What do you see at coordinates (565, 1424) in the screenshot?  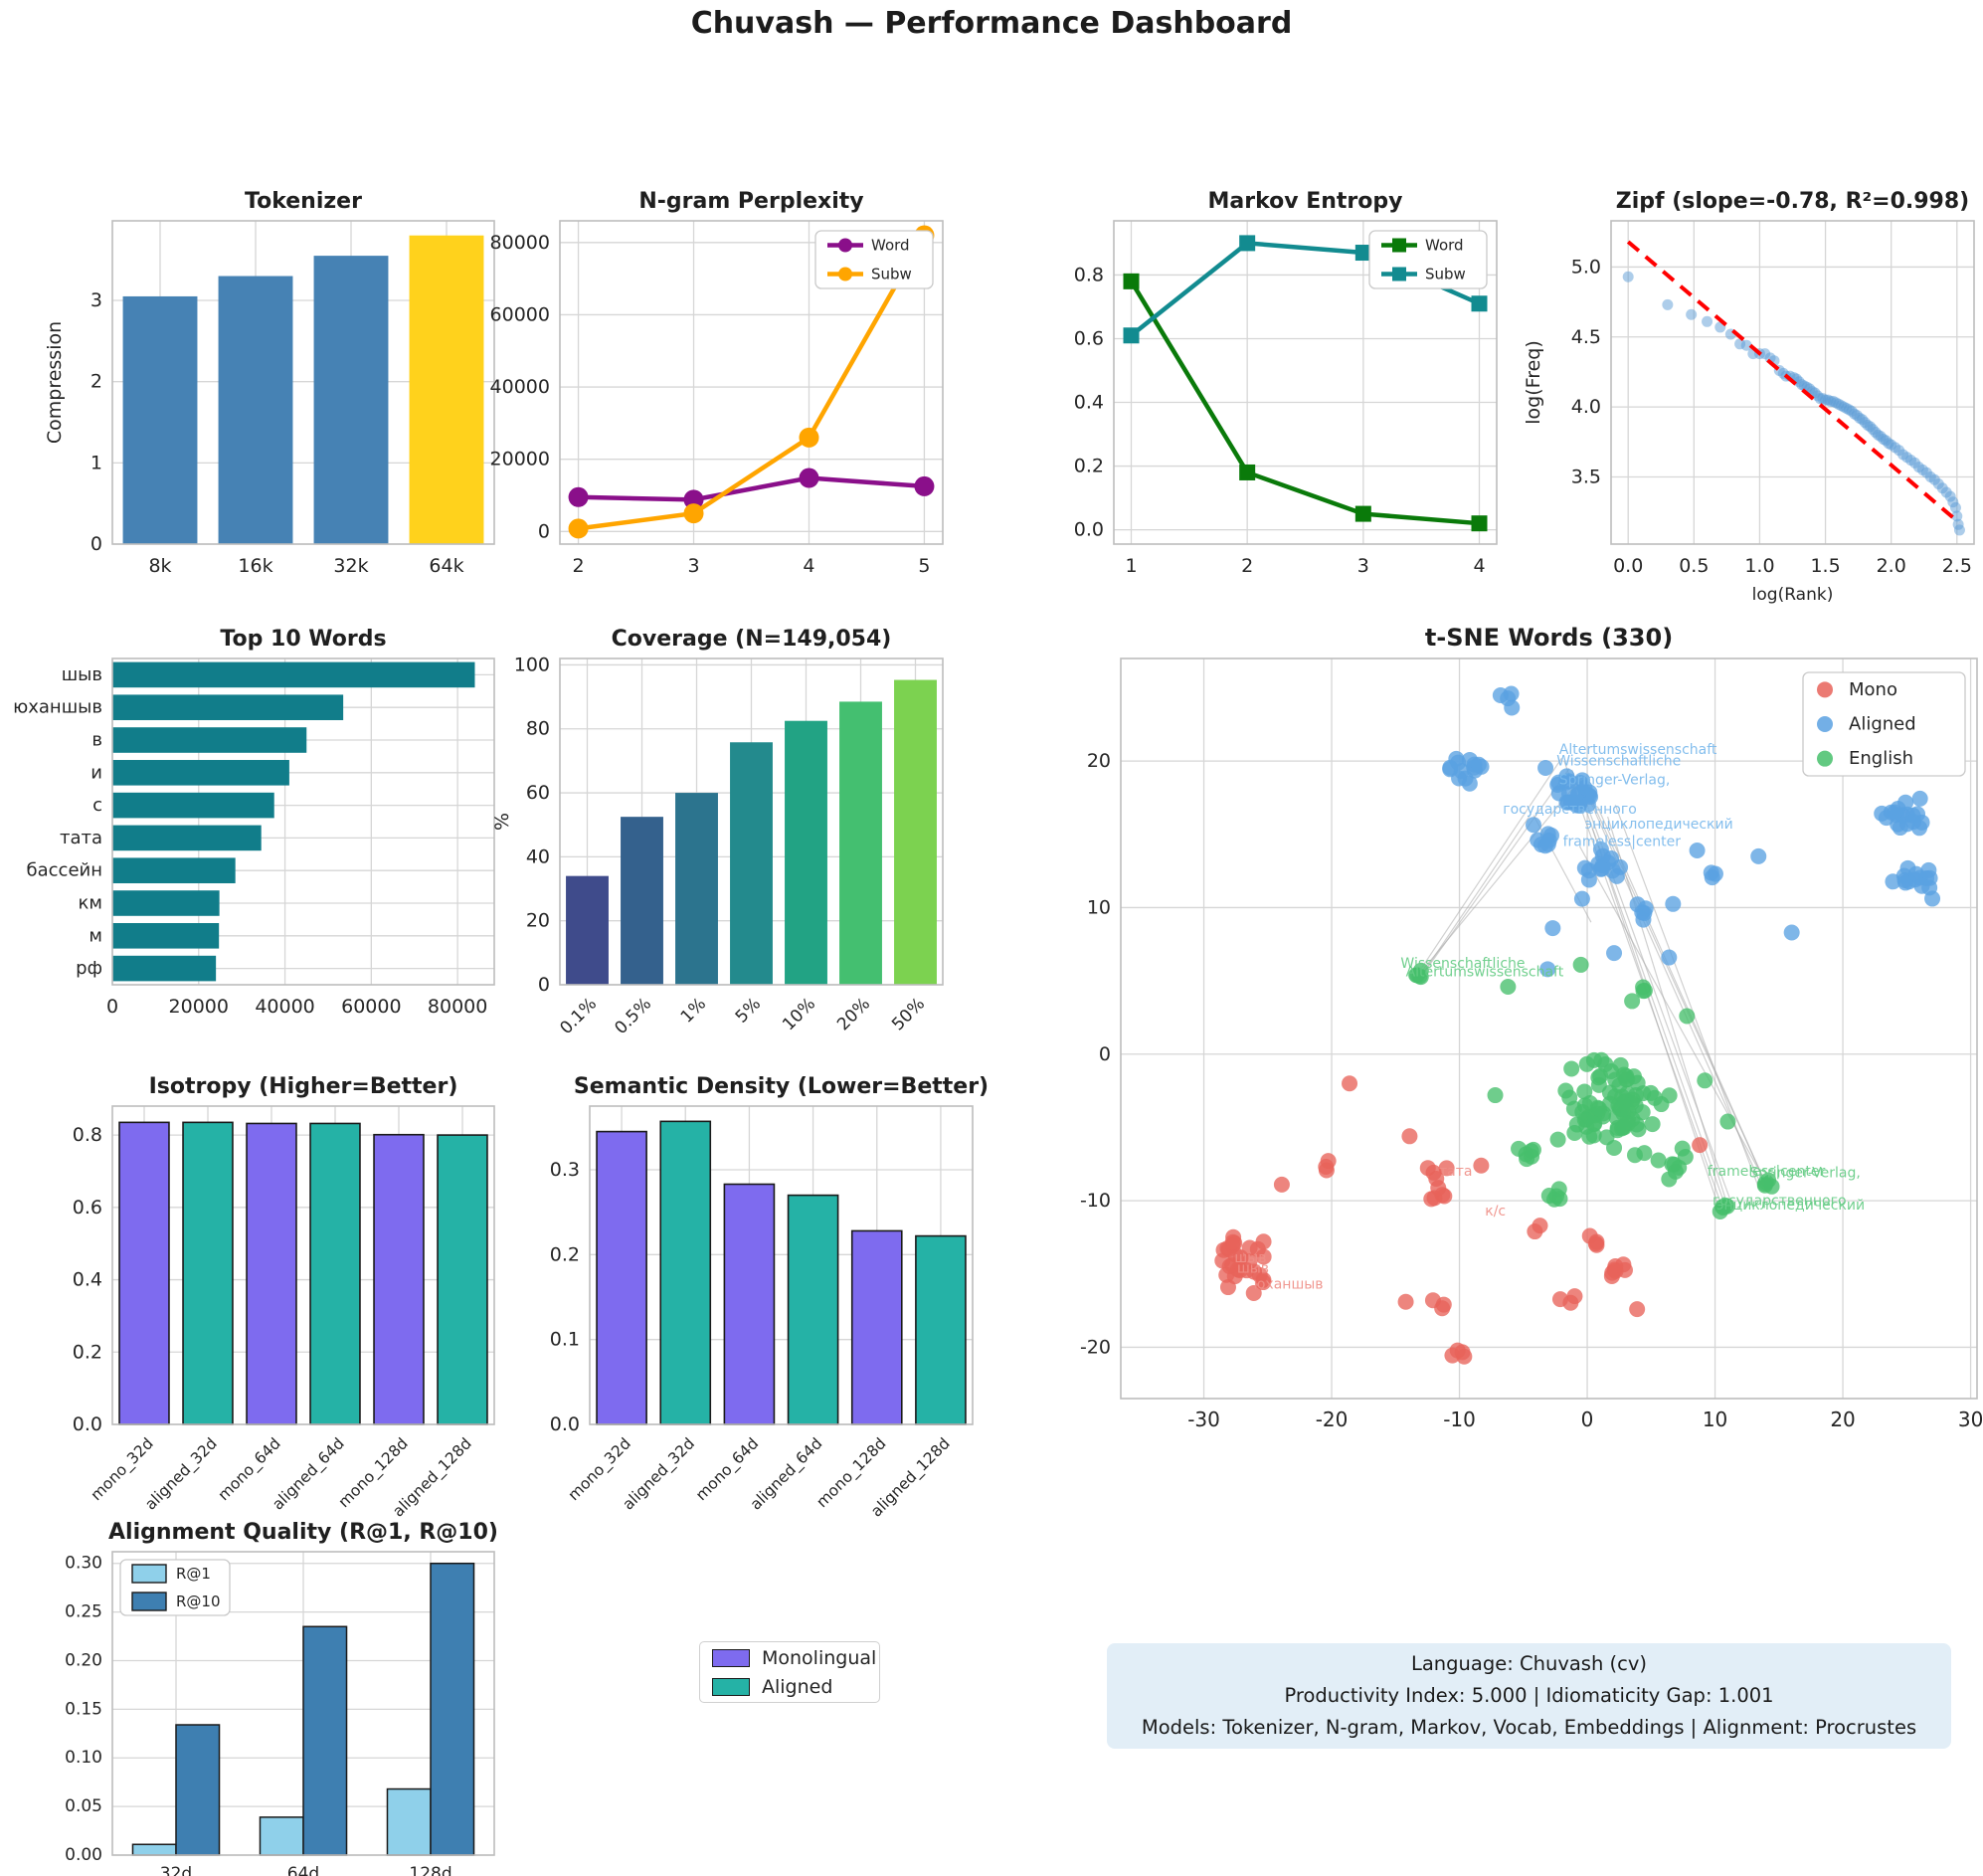 I see `svg-text: 0.0` at bounding box center [565, 1424].